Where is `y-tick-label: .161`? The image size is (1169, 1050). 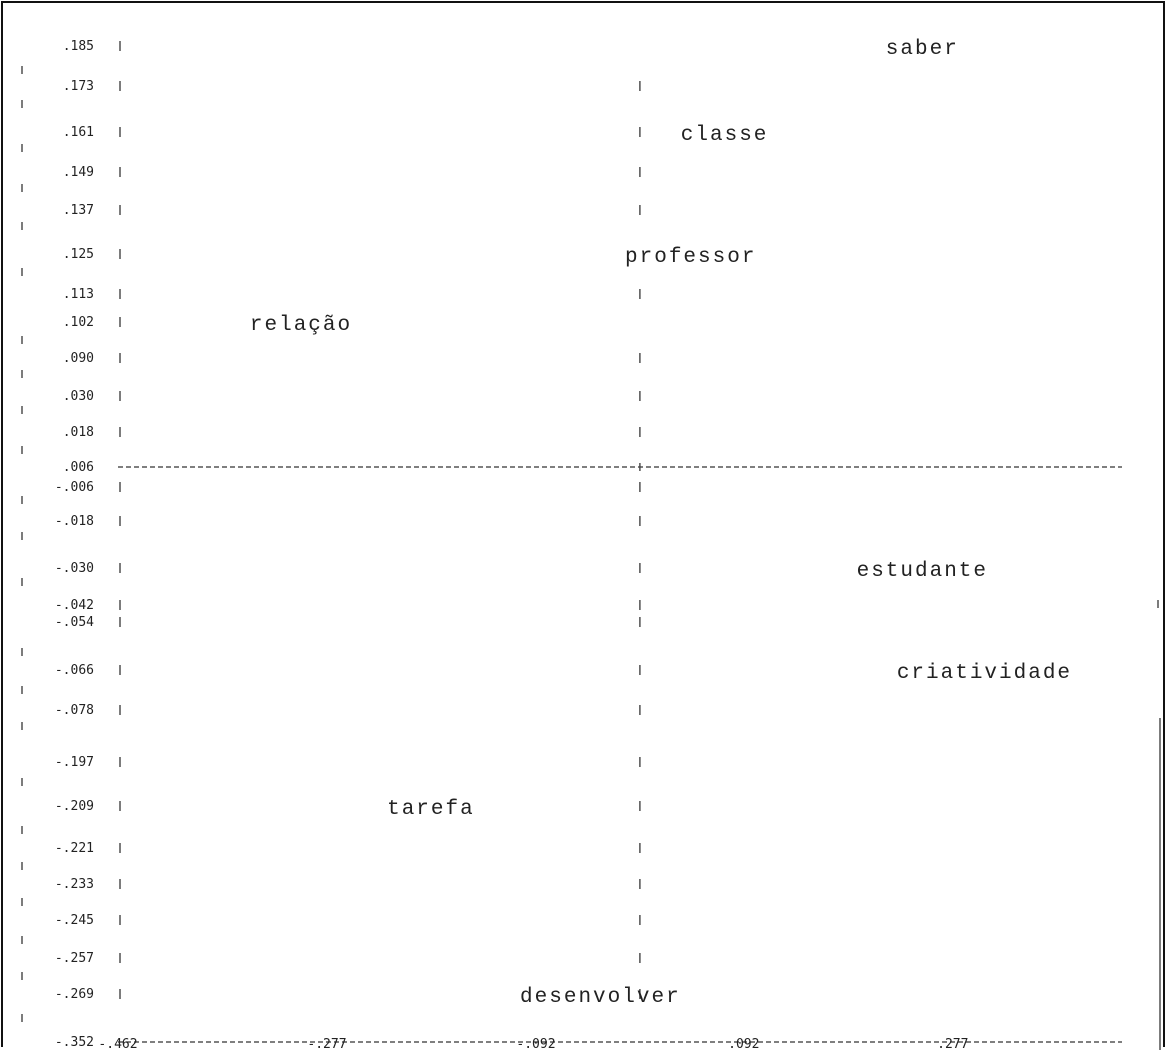
y-tick-label: .161 is located at coordinates (78, 132).